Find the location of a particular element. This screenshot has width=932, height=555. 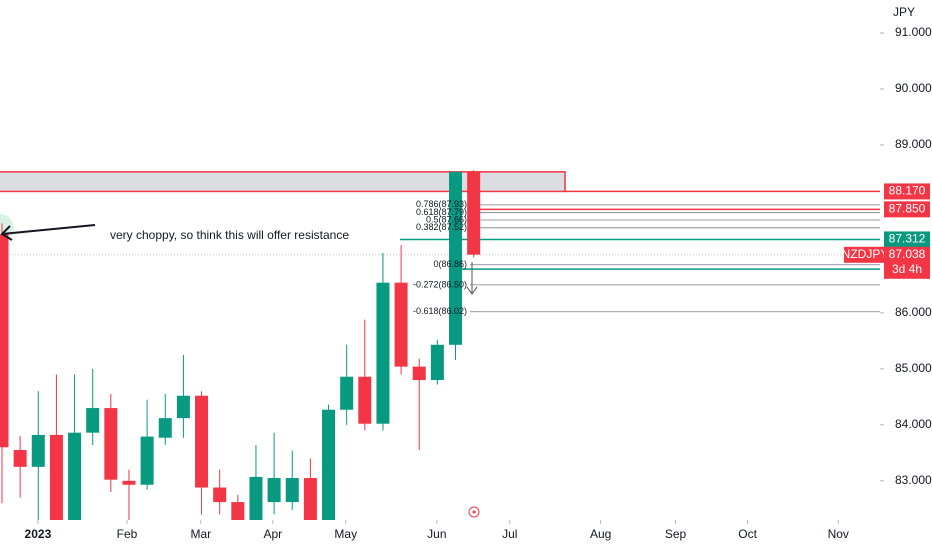

x-tick-label: Jul is located at coordinates (509, 534).